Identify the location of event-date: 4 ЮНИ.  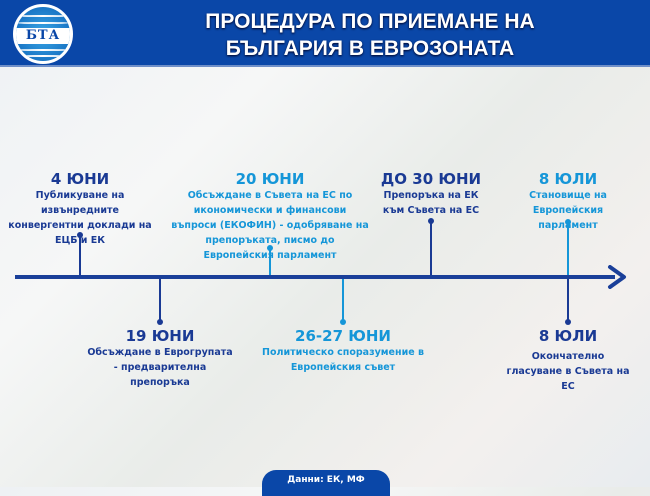
(80, 179).